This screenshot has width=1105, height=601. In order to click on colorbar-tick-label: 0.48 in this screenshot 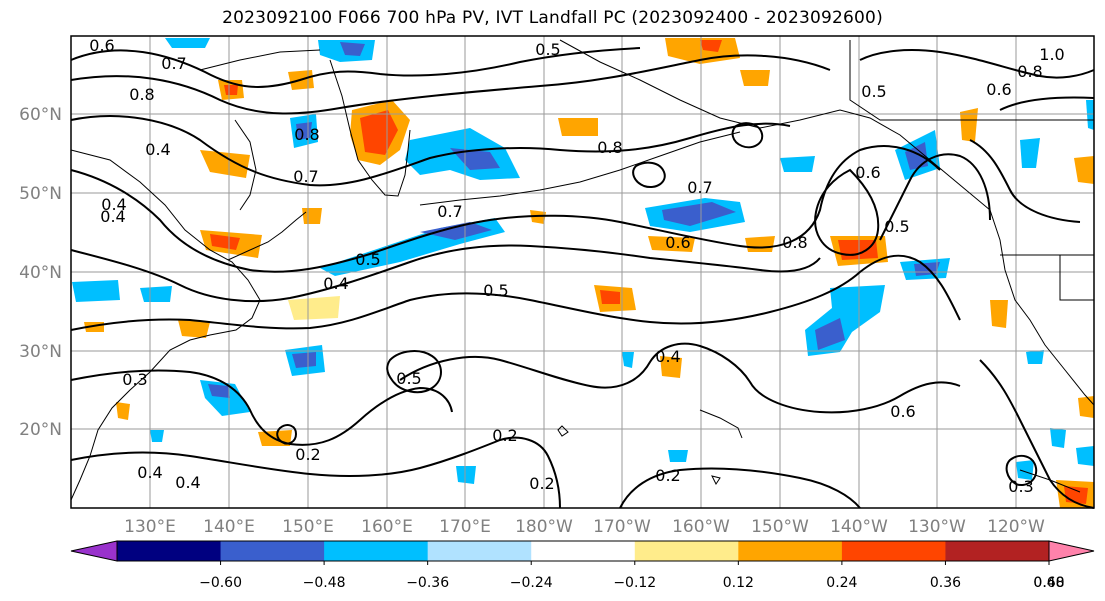, I will do `click(1048, 583)`.